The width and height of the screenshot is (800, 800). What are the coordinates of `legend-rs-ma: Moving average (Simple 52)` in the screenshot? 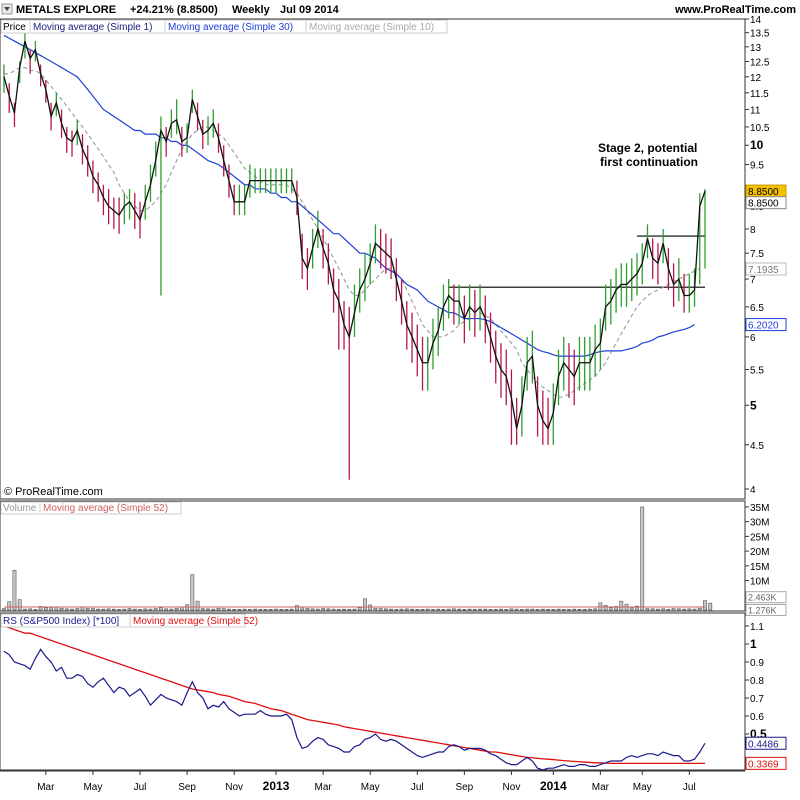 It's located at (195, 621).